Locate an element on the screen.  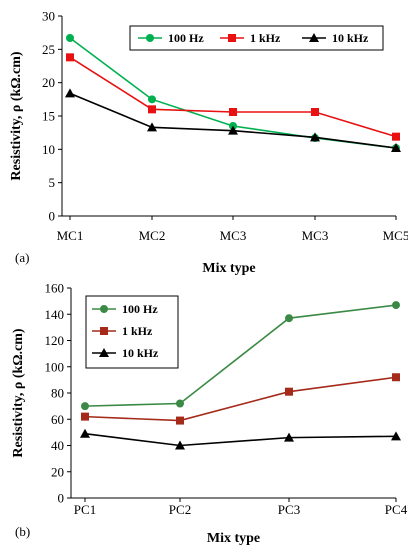
y-tick-label: 30 is located at coordinates (48, 16).